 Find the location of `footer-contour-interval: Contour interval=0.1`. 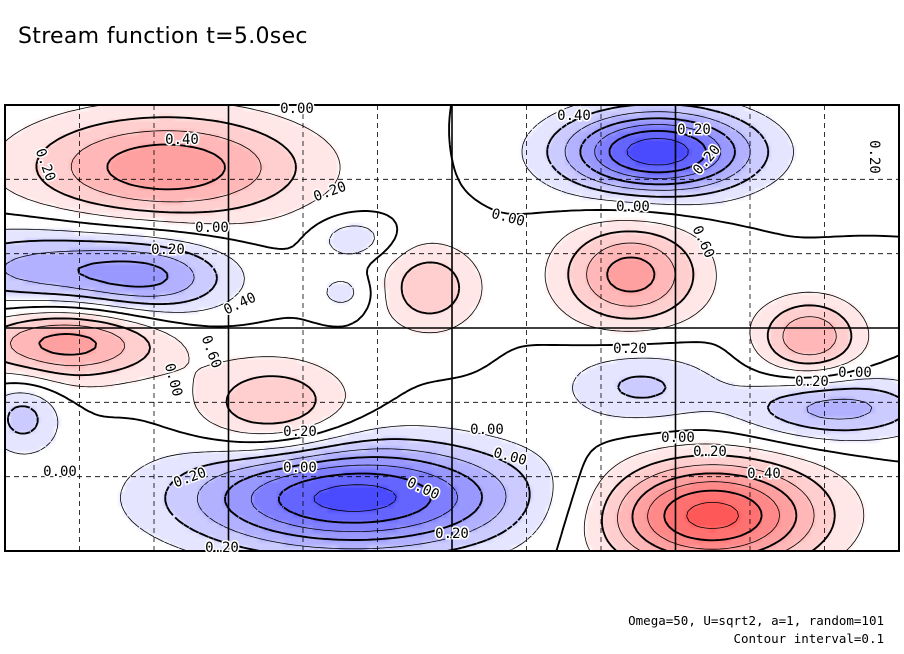

footer-contour-interval: Contour interval=0.1 is located at coordinates (808, 638).